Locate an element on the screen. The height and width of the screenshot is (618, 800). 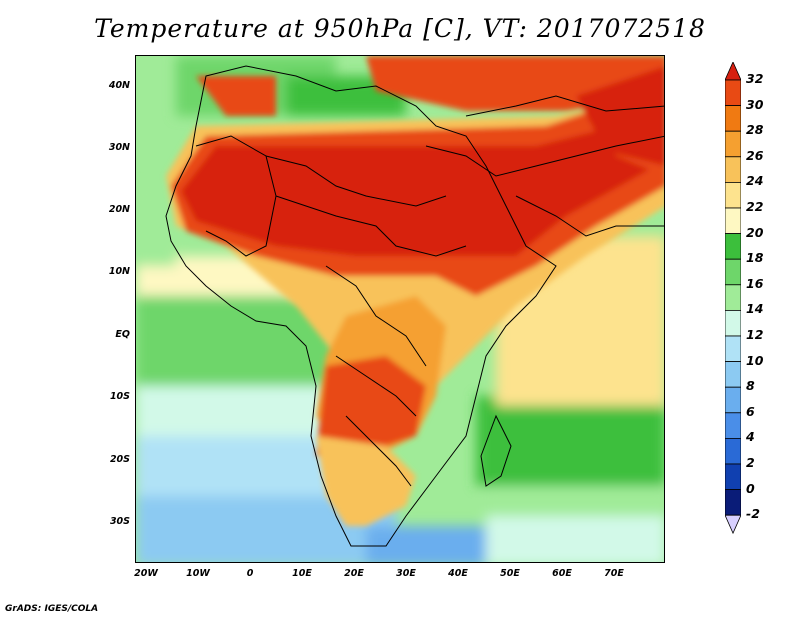
lon-tick-label: 70E is located at coordinates (614, 573).